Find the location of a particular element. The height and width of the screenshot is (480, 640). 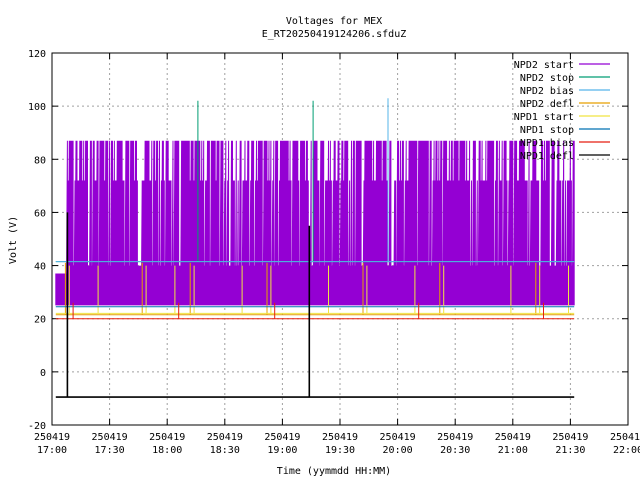

y-tick-label: 60 is located at coordinates (40, 213).